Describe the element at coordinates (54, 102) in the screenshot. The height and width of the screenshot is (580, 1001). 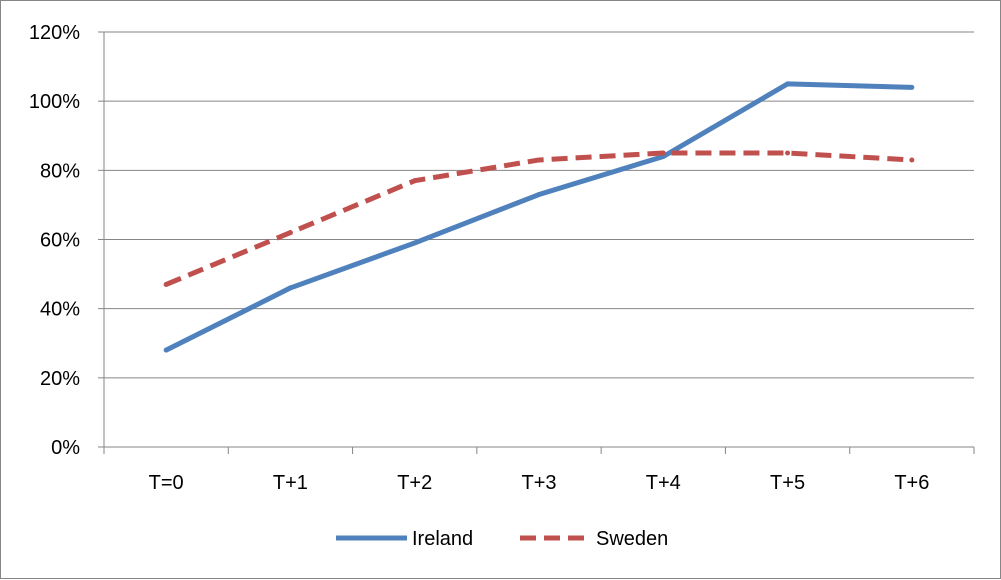
I see `y-tick-label: 100%` at that location.